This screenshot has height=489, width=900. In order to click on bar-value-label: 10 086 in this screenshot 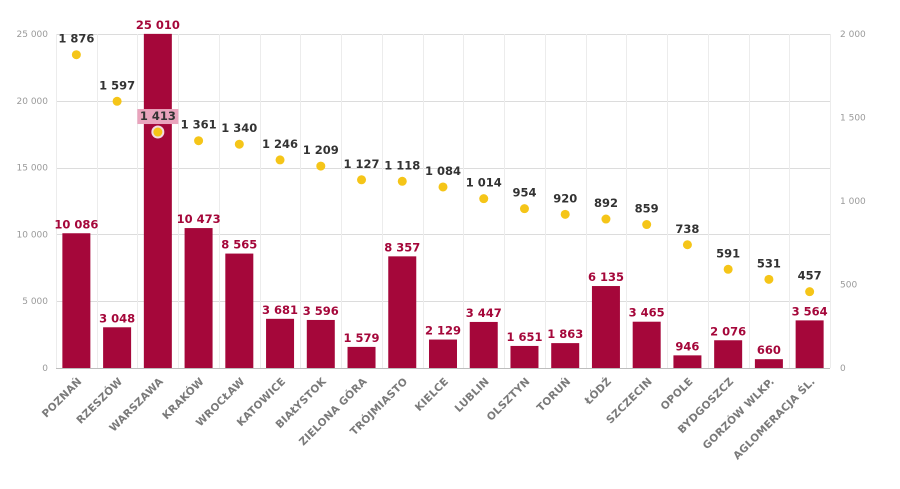, I will do `click(76, 224)`.